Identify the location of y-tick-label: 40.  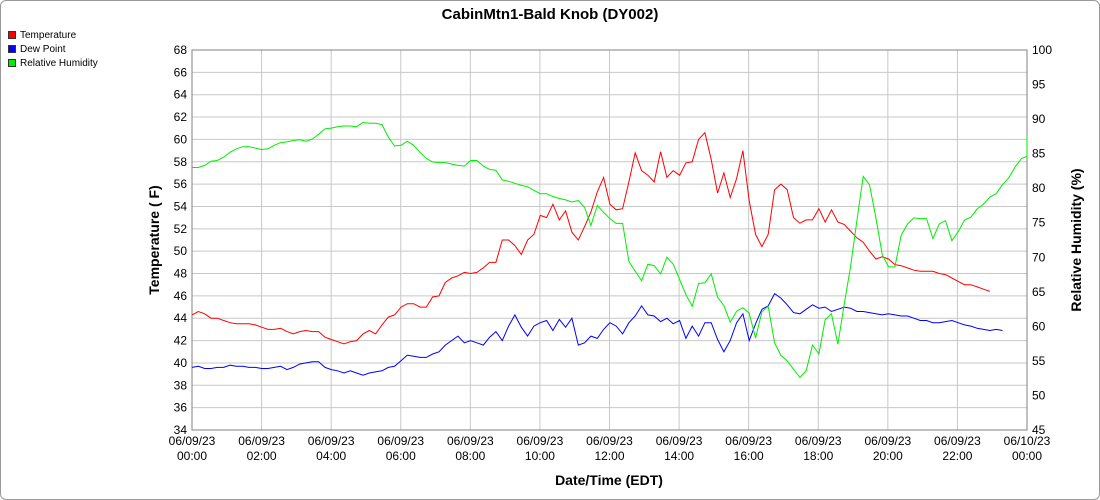
(181, 363).